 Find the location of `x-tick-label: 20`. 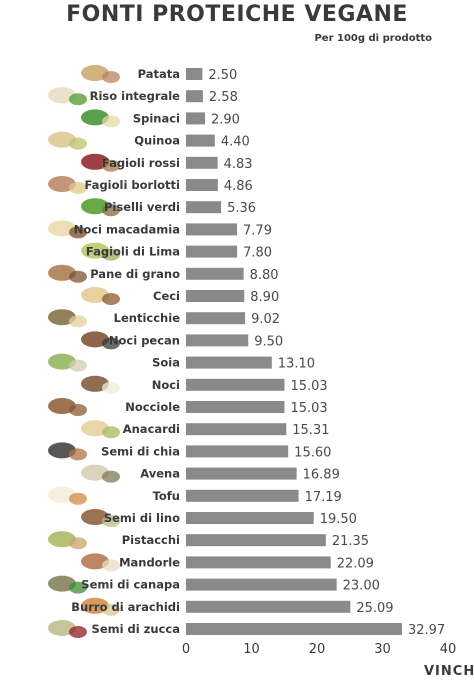

x-tick-label: 20 is located at coordinates (317, 649).